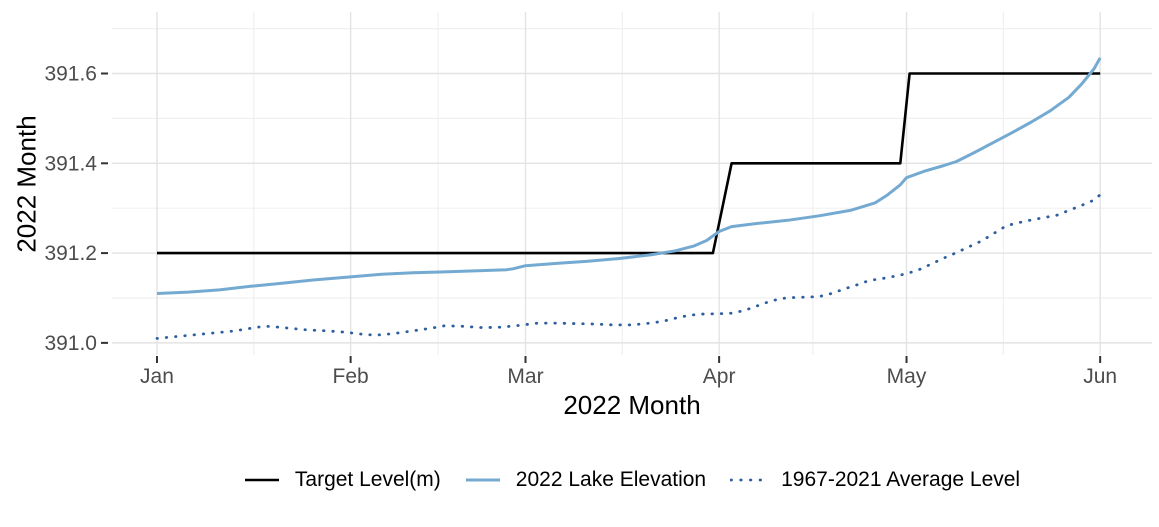 Image resolution: width=1159 pixels, height=527 pixels. What do you see at coordinates (748, 480) in the screenshot?
I see `average-level-dotted-swatch-icon` at bounding box center [748, 480].